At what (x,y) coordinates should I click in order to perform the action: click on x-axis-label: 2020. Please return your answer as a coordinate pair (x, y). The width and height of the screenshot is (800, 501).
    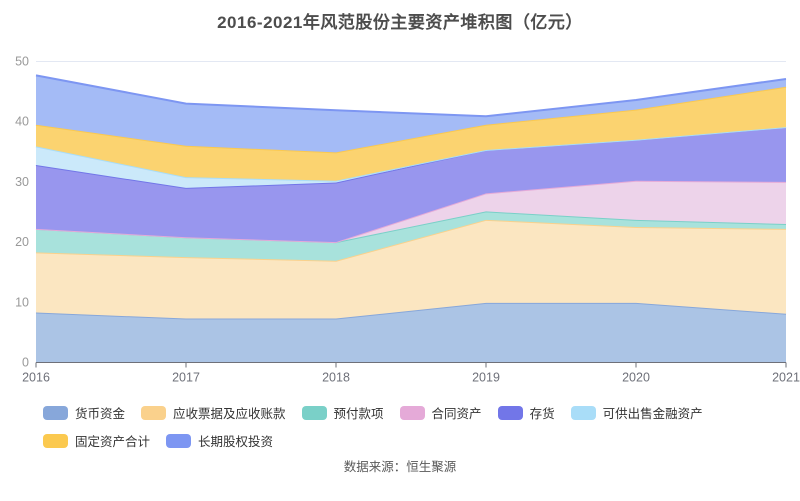
    Looking at the image, I should click on (636, 378).